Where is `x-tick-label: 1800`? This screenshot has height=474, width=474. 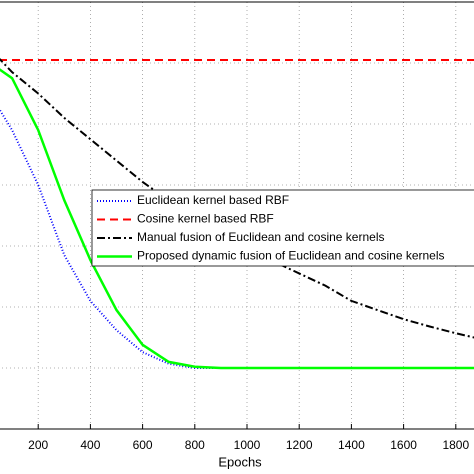
x-tick-label: 1800 is located at coordinates (455, 445).